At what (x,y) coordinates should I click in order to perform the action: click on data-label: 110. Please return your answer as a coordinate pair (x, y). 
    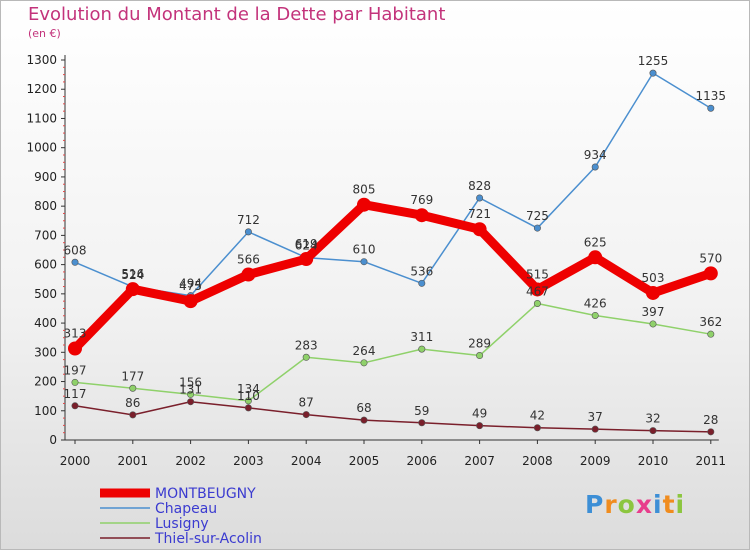
    Looking at the image, I should click on (248, 396).